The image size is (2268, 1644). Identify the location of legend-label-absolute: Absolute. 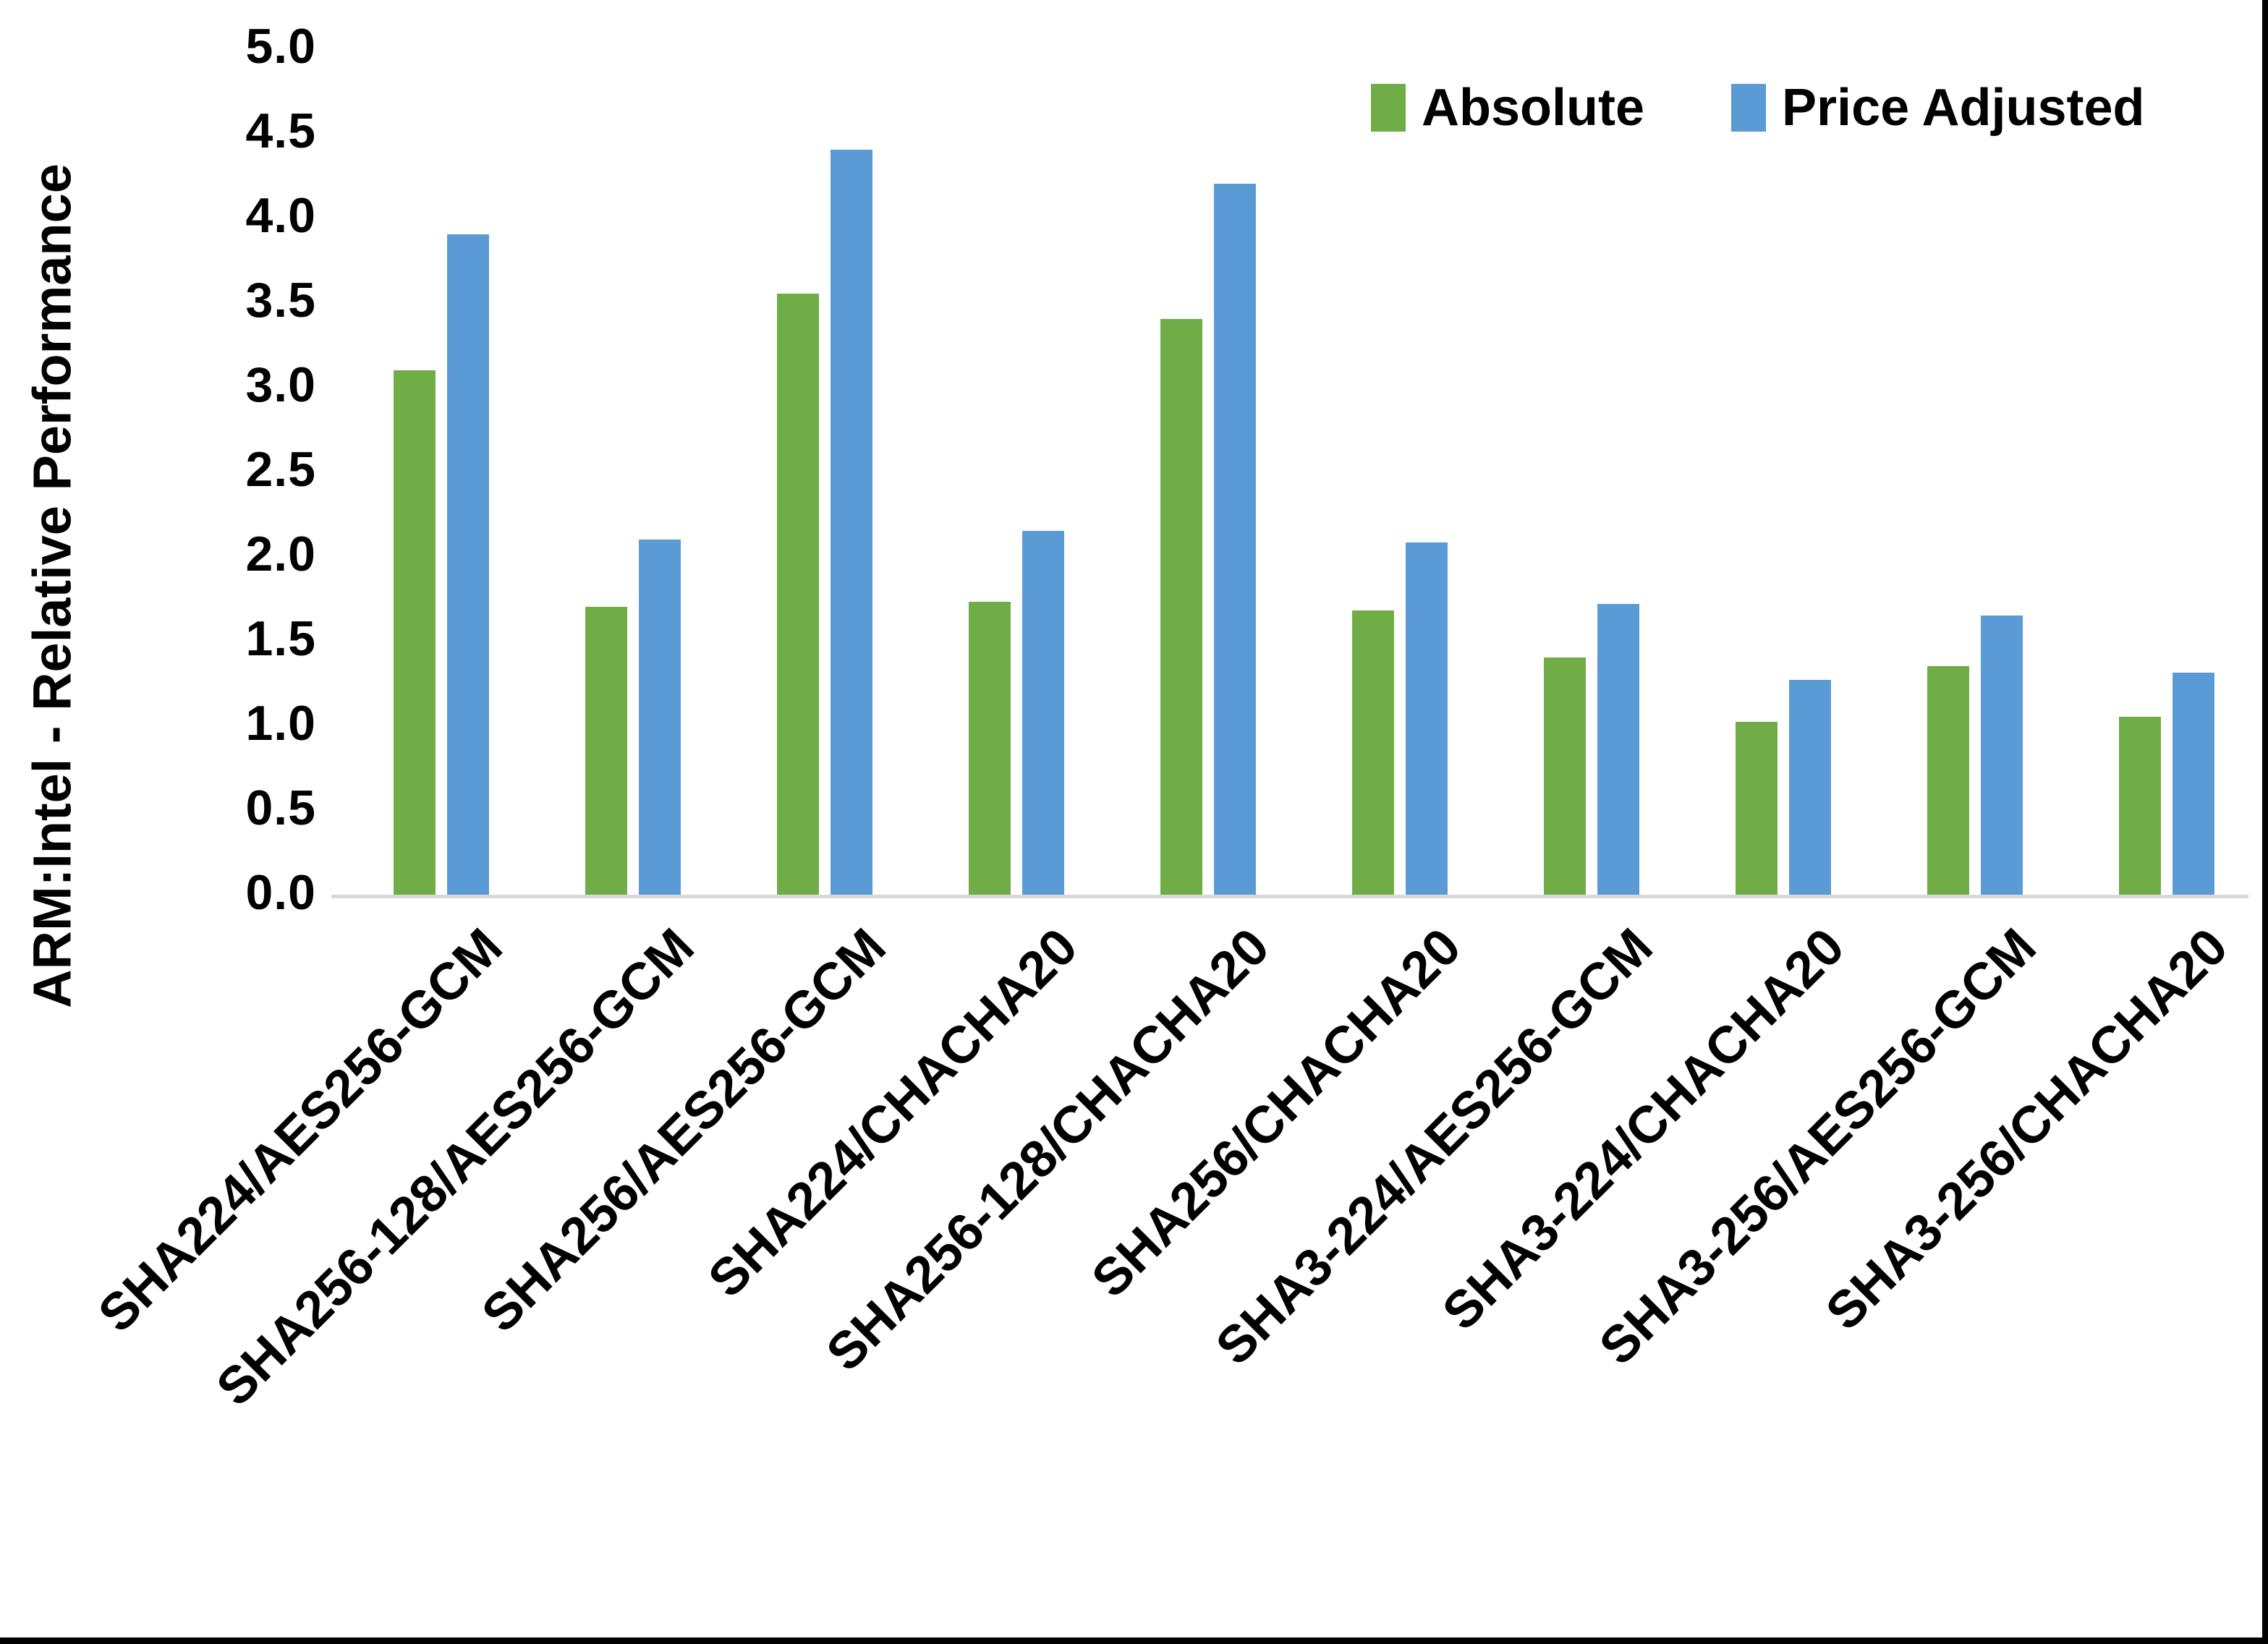
(1533, 108).